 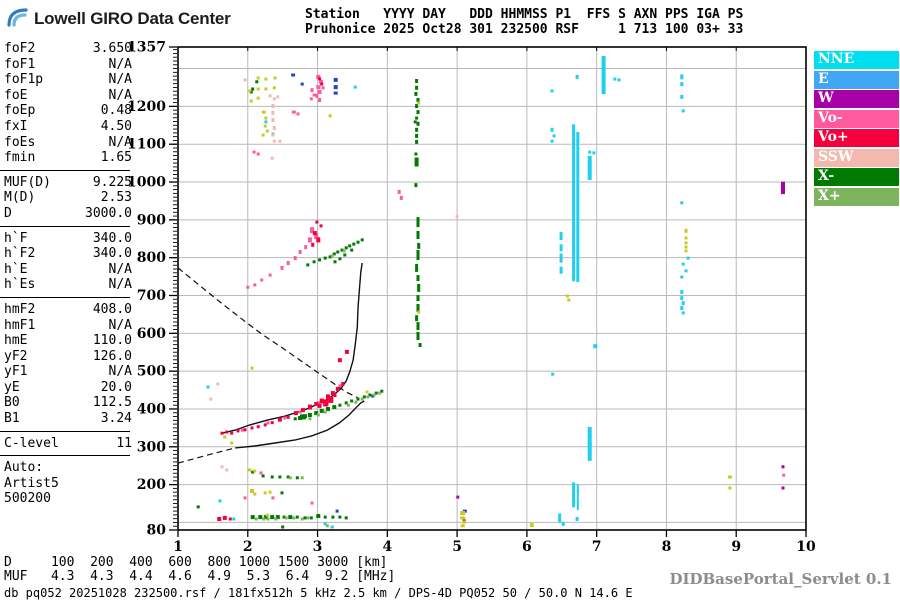 What do you see at coordinates (856, 177) in the screenshot?
I see `legend-item-X-: X-` at bounding box center [856, 177].